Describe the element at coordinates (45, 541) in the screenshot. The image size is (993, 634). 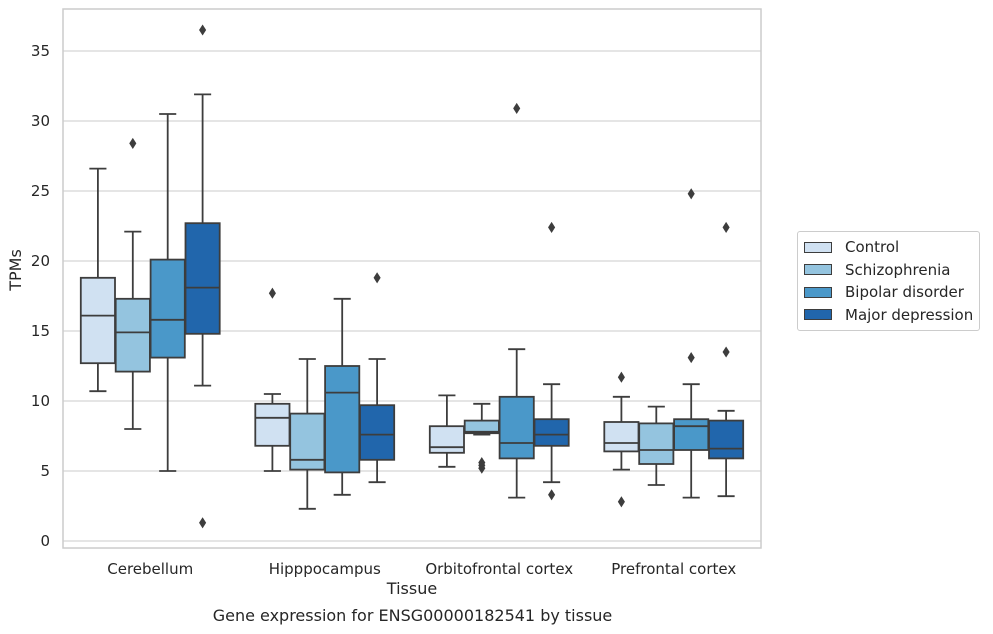
I see `y-tick-label: 0` at that location.